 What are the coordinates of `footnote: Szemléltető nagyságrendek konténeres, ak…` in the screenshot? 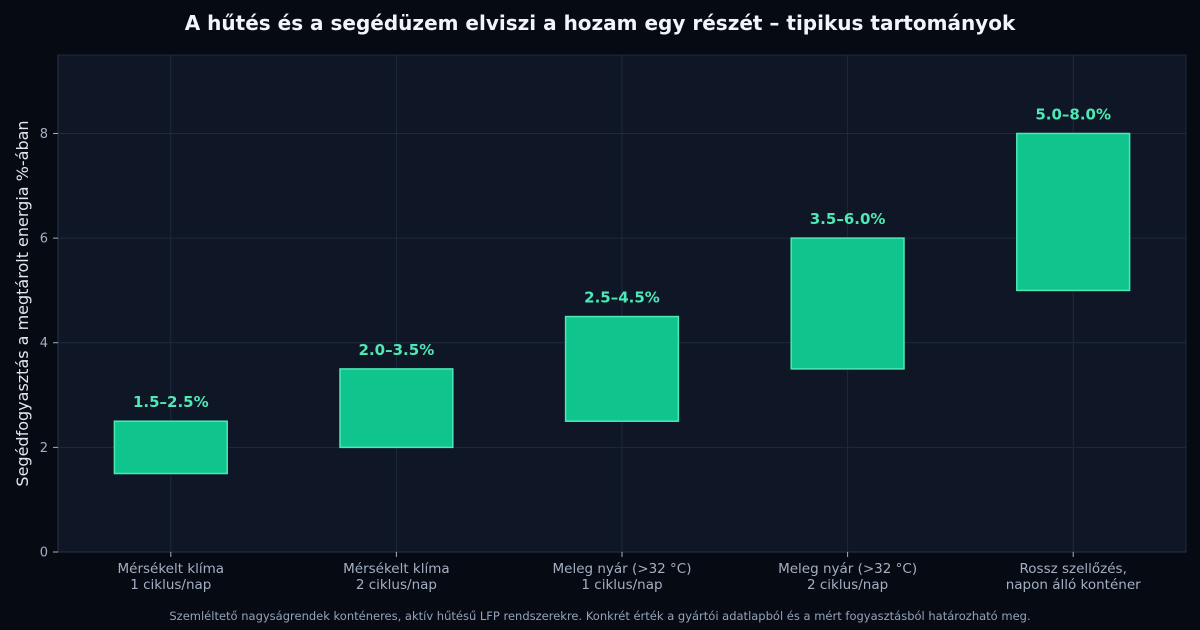 It's located at (600, 616).